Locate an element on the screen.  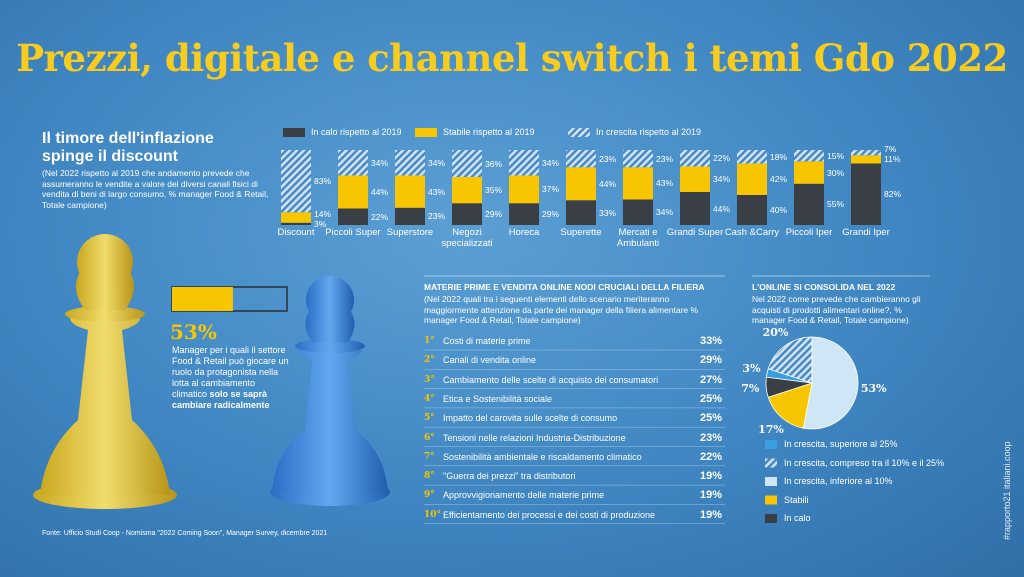
legend-label: In crescita, superiore al 25% is located at coordinates (841, 444).